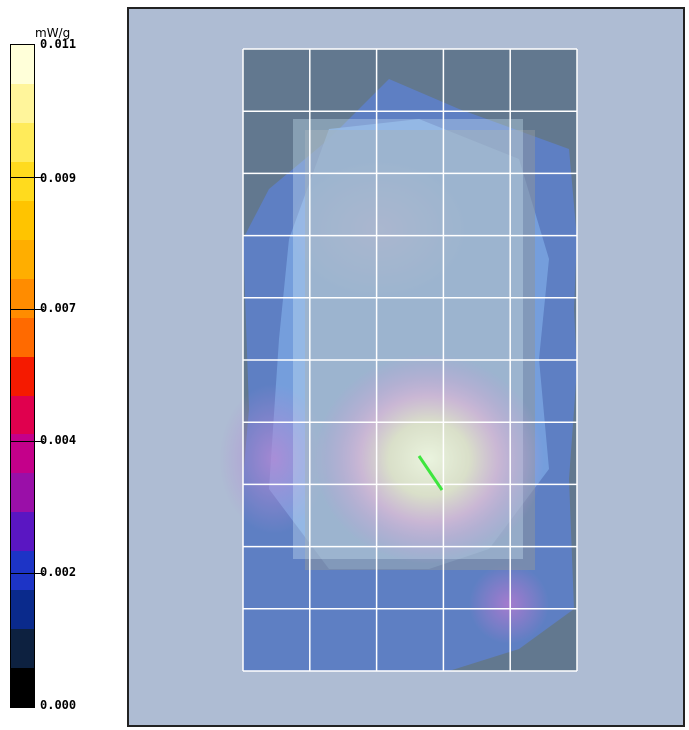  What do you see at coordinates (58, 705) in the screenshot?
I see `legend-tick-label: 0.000` at bounding box center [58, 705].